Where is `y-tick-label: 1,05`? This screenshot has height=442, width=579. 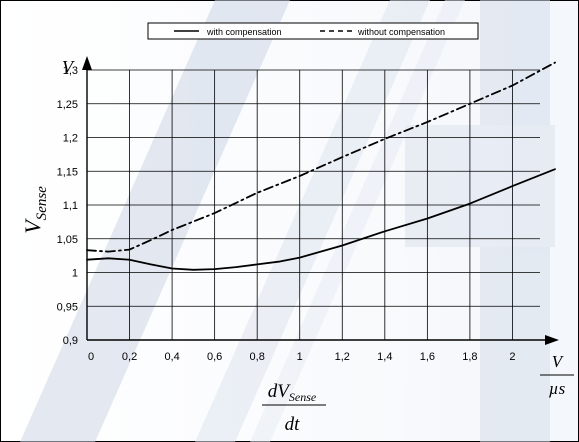 y-tick-label: 1,05 is located at coordinates (67, 240).